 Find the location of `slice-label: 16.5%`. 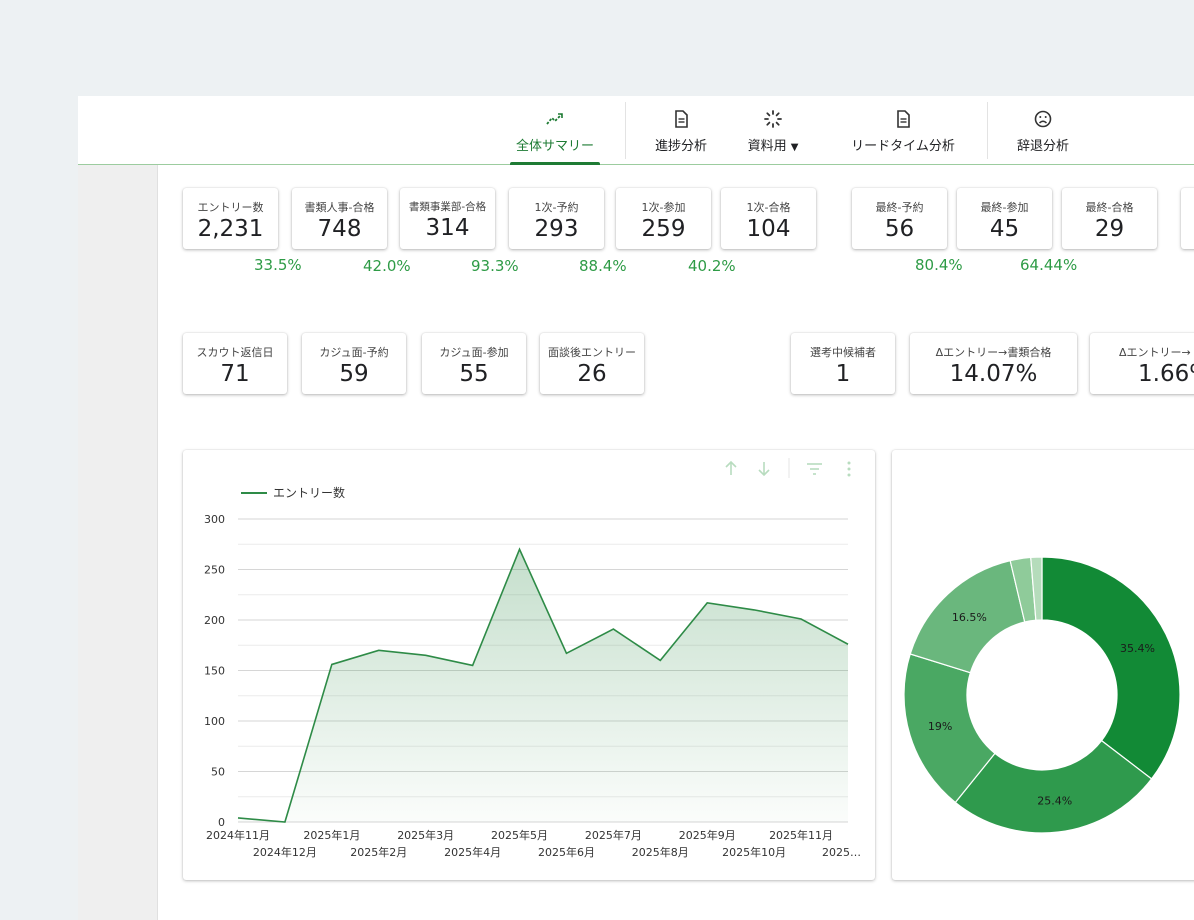

slice-label: 16.5% is located at coordinates (969, 617).